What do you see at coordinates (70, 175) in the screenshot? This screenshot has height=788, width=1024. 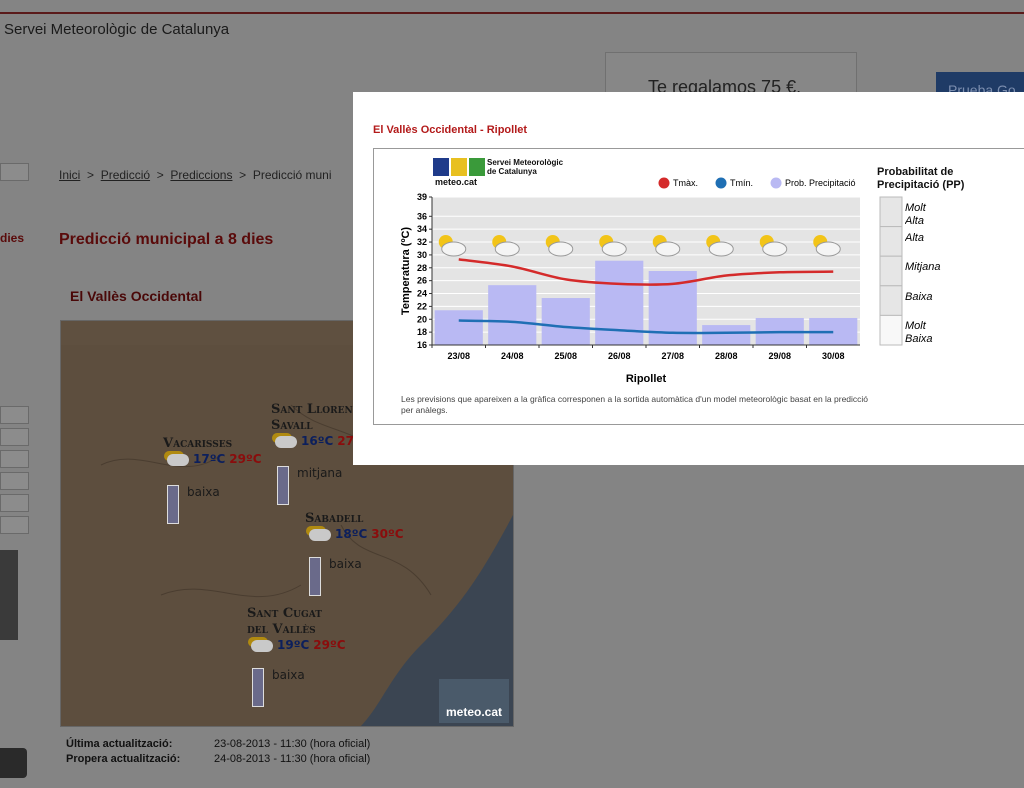 I see `breadcrumb-link: Inici` at bounding box center [70, 175].